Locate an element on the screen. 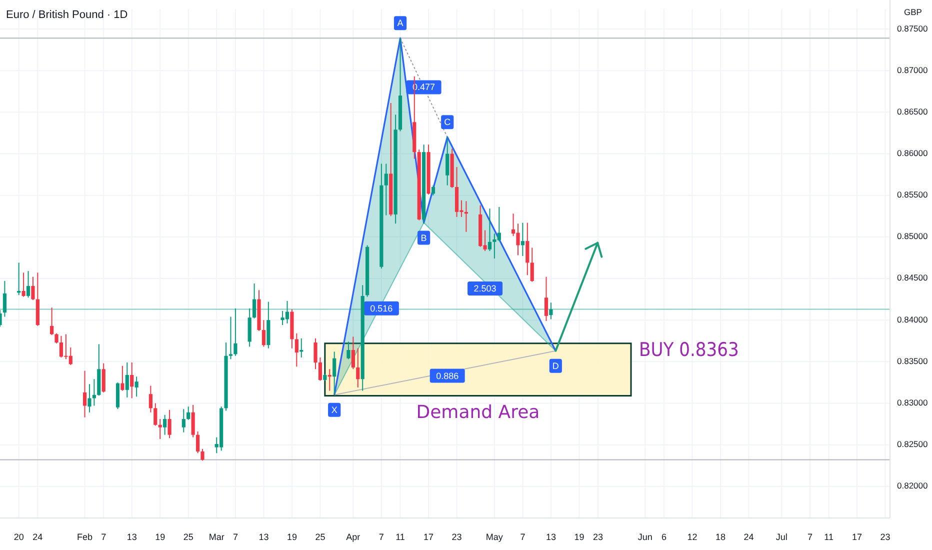 This screenshot has width=932, height=550. annotation: C is located at coordinates (448, 122).